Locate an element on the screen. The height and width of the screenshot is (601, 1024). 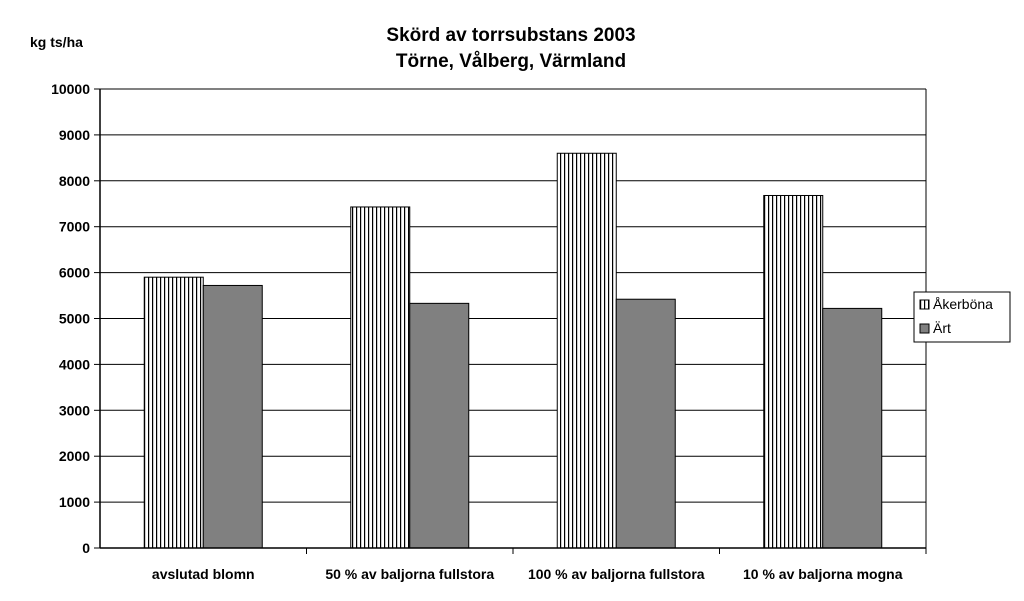
legend-swatch-akerbona is located at coordinates (924, 304).